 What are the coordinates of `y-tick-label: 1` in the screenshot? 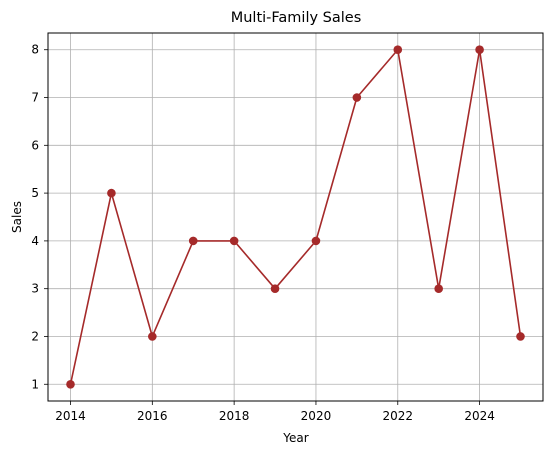 It's located at (35, 384).